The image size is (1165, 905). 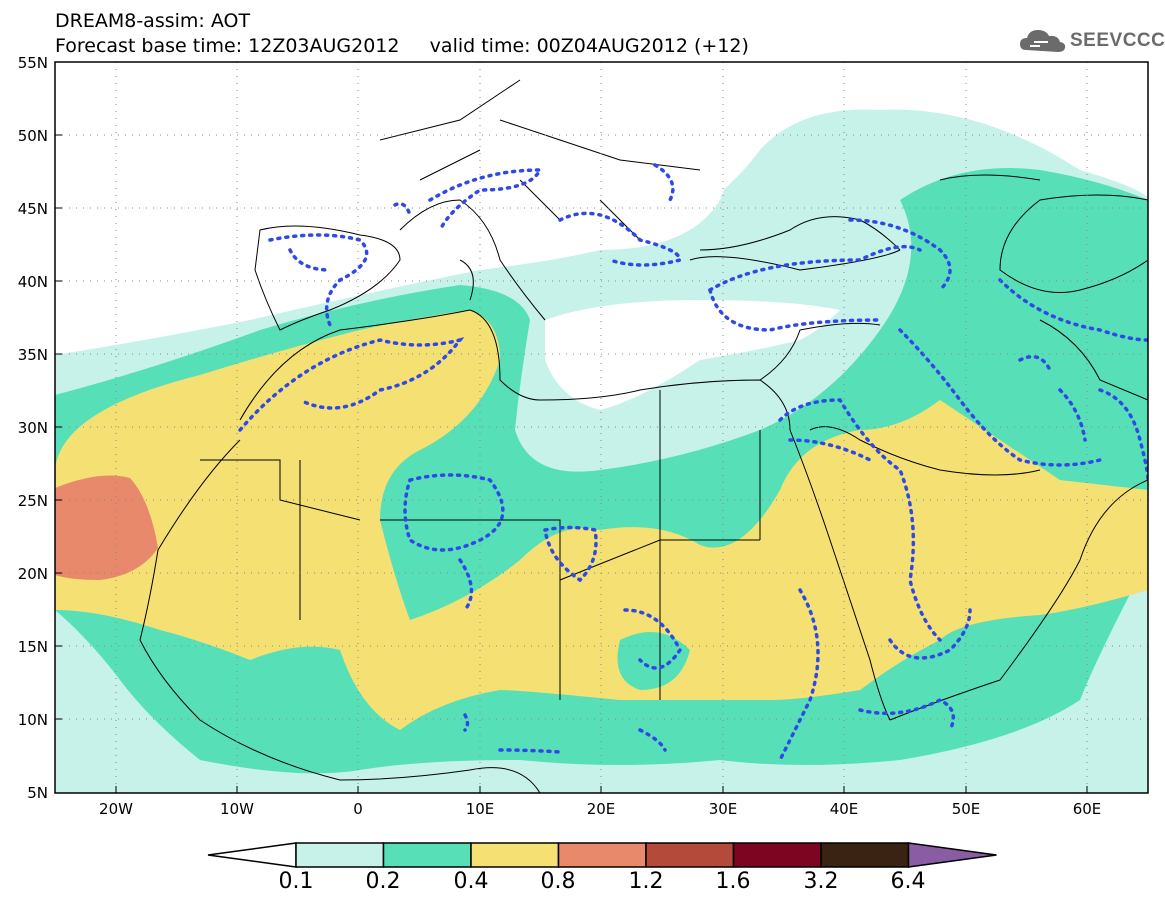 What do you see at coordinates (153, 21) in the screenshot?
I see `map-title: DREAM8-assim: AOT` at bounding box center [153, 21].